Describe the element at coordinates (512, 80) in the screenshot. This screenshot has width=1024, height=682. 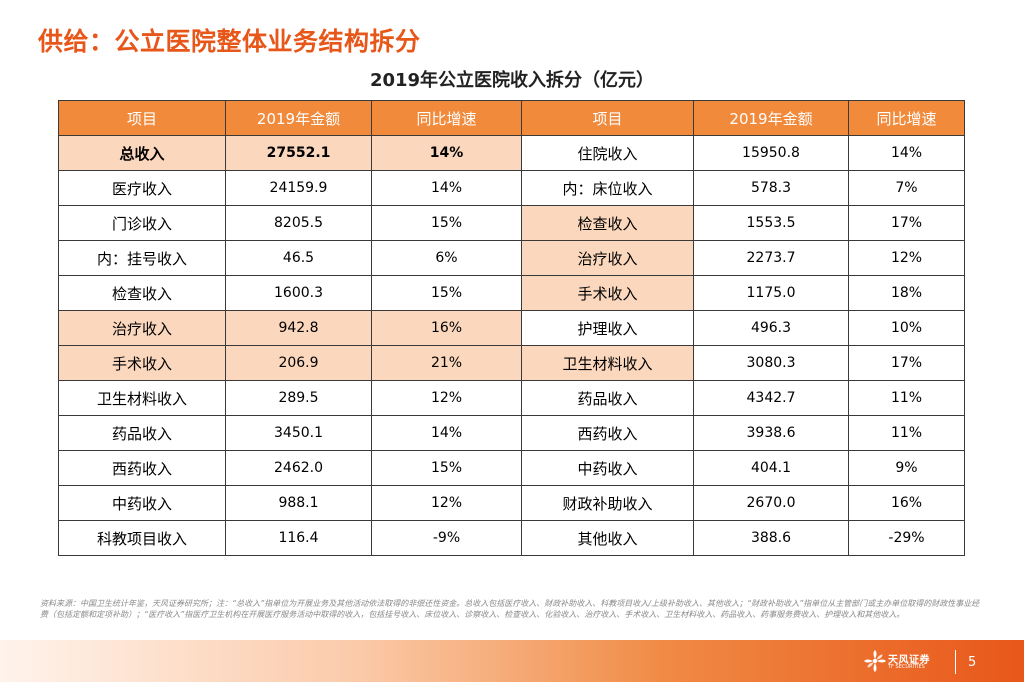
I see `table-title: 2019年公立医院收入拆分（亿元）` at that location.